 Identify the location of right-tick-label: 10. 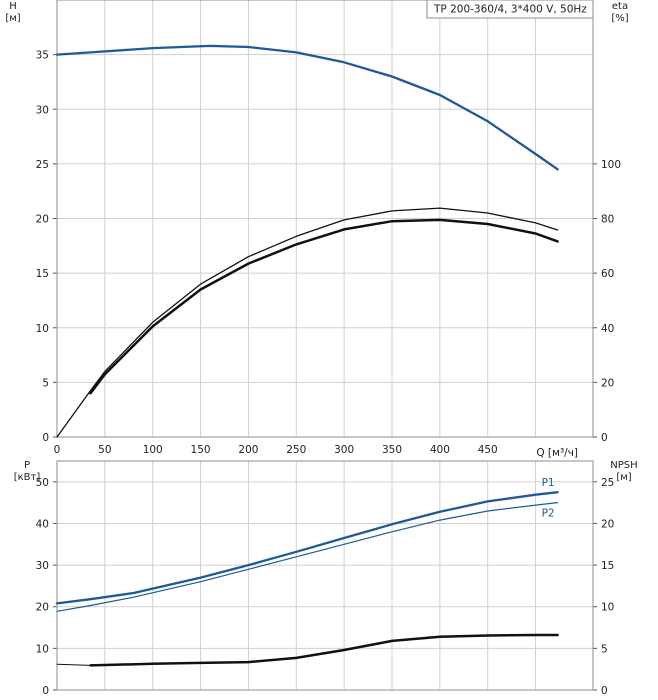
(607, 608).